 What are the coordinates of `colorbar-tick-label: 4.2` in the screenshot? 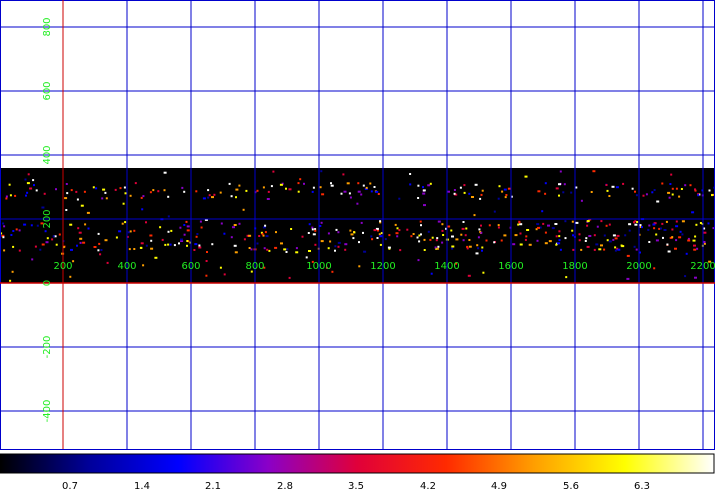 It's located at (428, 486).